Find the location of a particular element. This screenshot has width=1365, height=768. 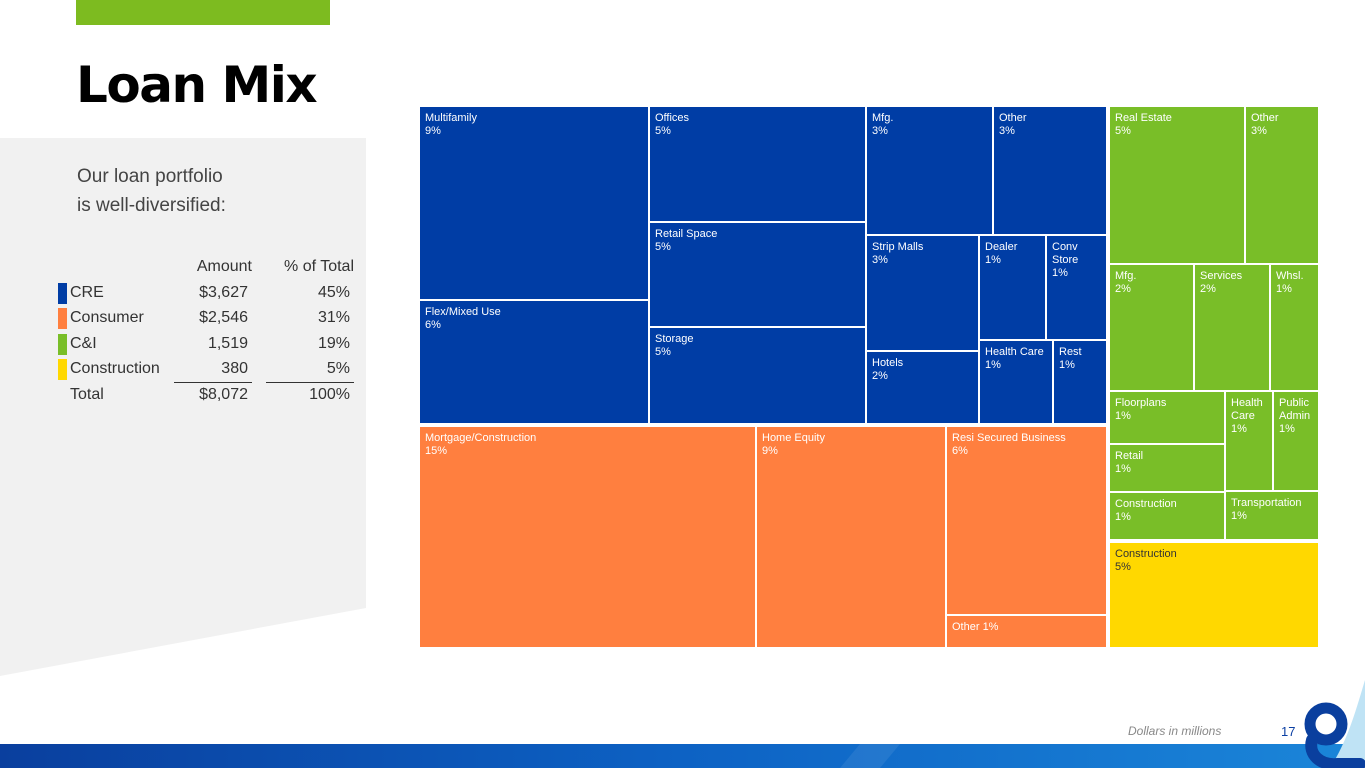

legend-swatch-cre is located at coordinates (62, 293).